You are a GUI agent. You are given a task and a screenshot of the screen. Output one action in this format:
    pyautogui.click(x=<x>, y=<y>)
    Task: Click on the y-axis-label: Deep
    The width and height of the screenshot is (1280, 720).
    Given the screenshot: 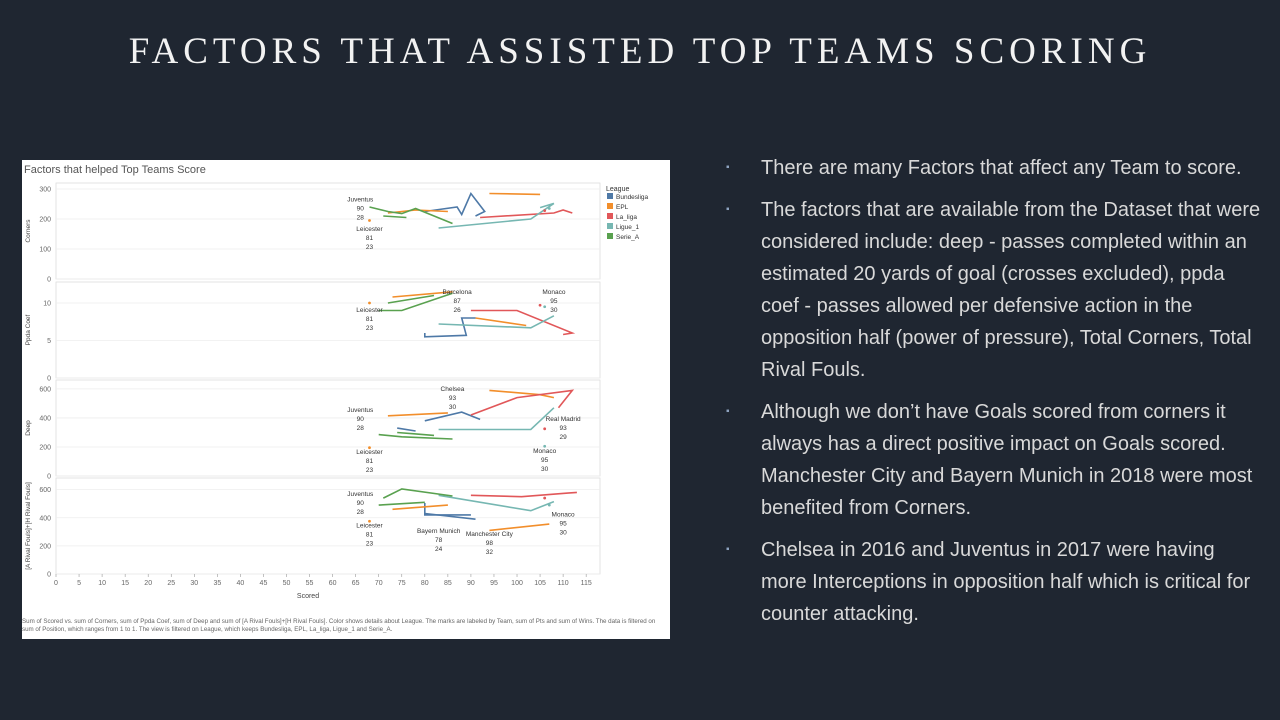 What is the action you would take?
    pyautogui.click(x=28, y=428)
    